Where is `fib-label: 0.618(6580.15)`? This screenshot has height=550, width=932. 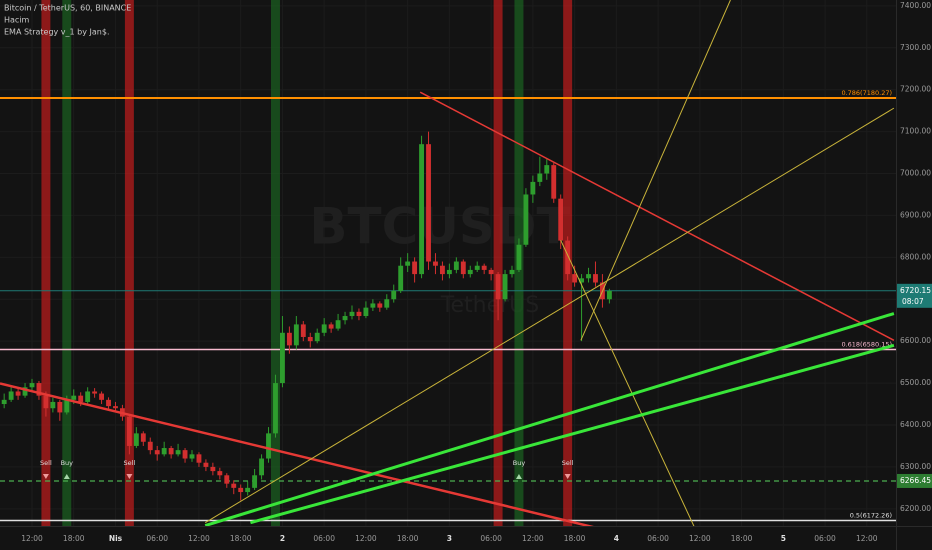 fib-label: 0.618(6580.15) is located at coordinates (866, 344).